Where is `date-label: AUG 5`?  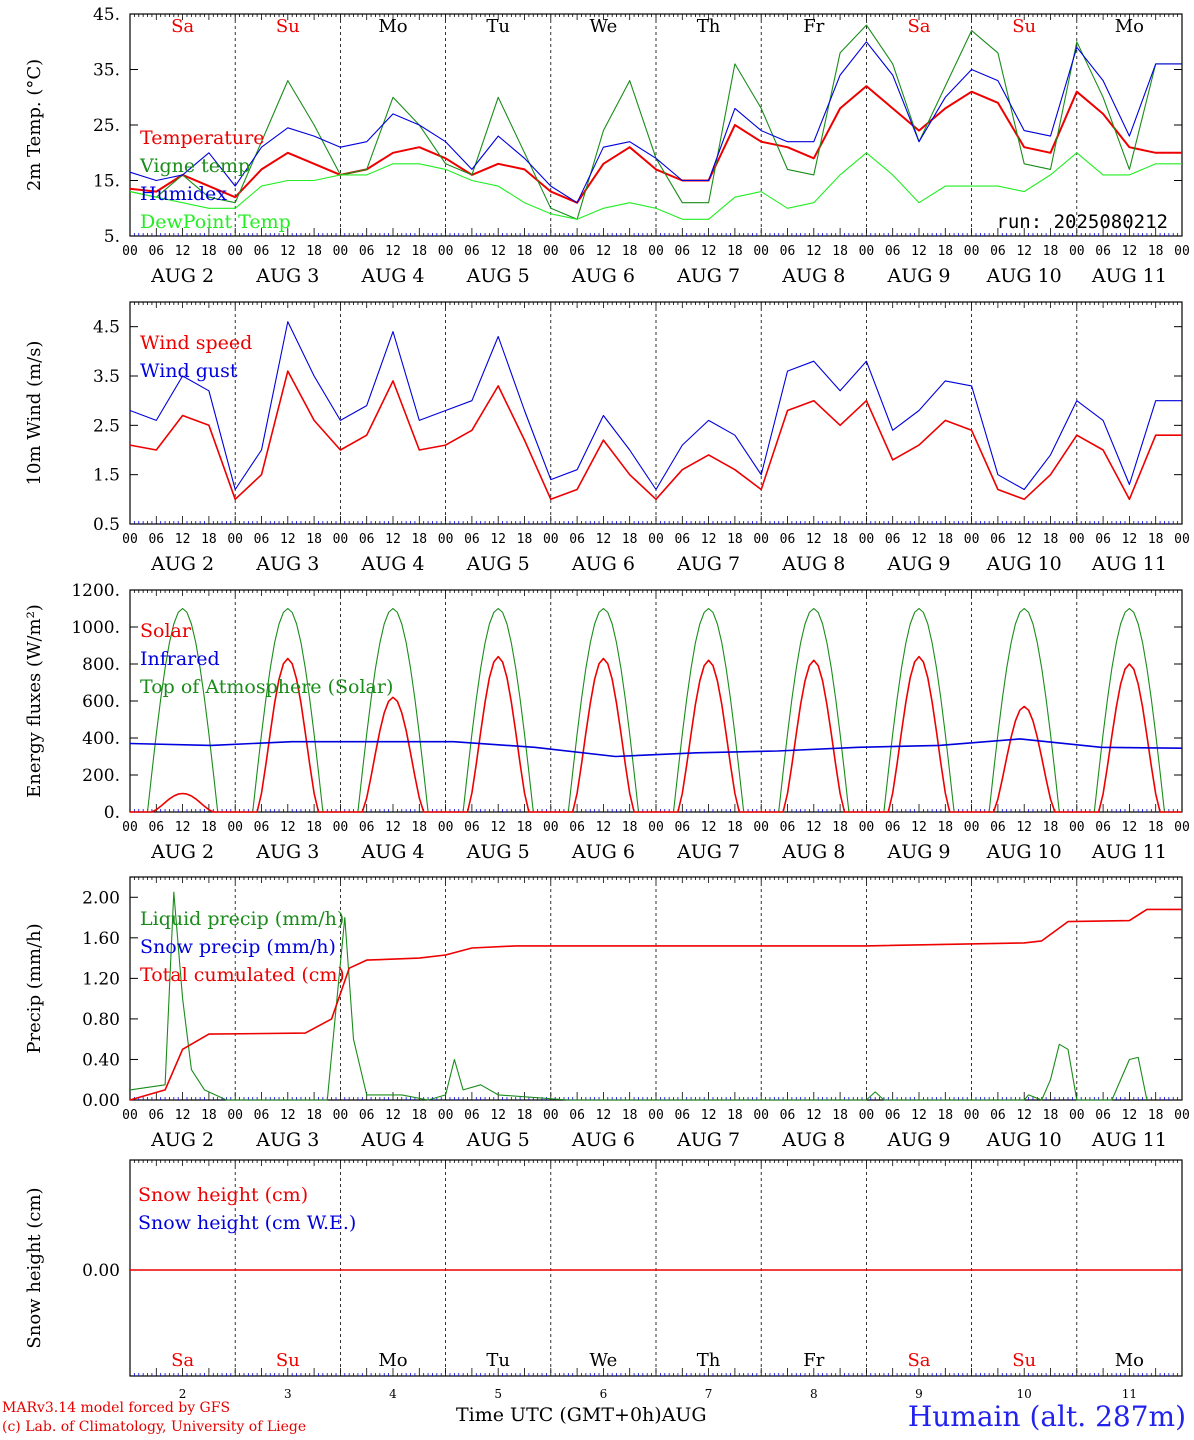 date-label: AUG 5 is located at coordinates (498, 564).